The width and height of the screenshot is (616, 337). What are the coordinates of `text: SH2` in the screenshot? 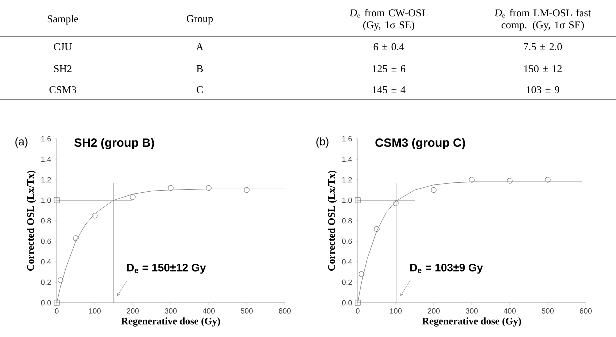 It's located at (63, 69).